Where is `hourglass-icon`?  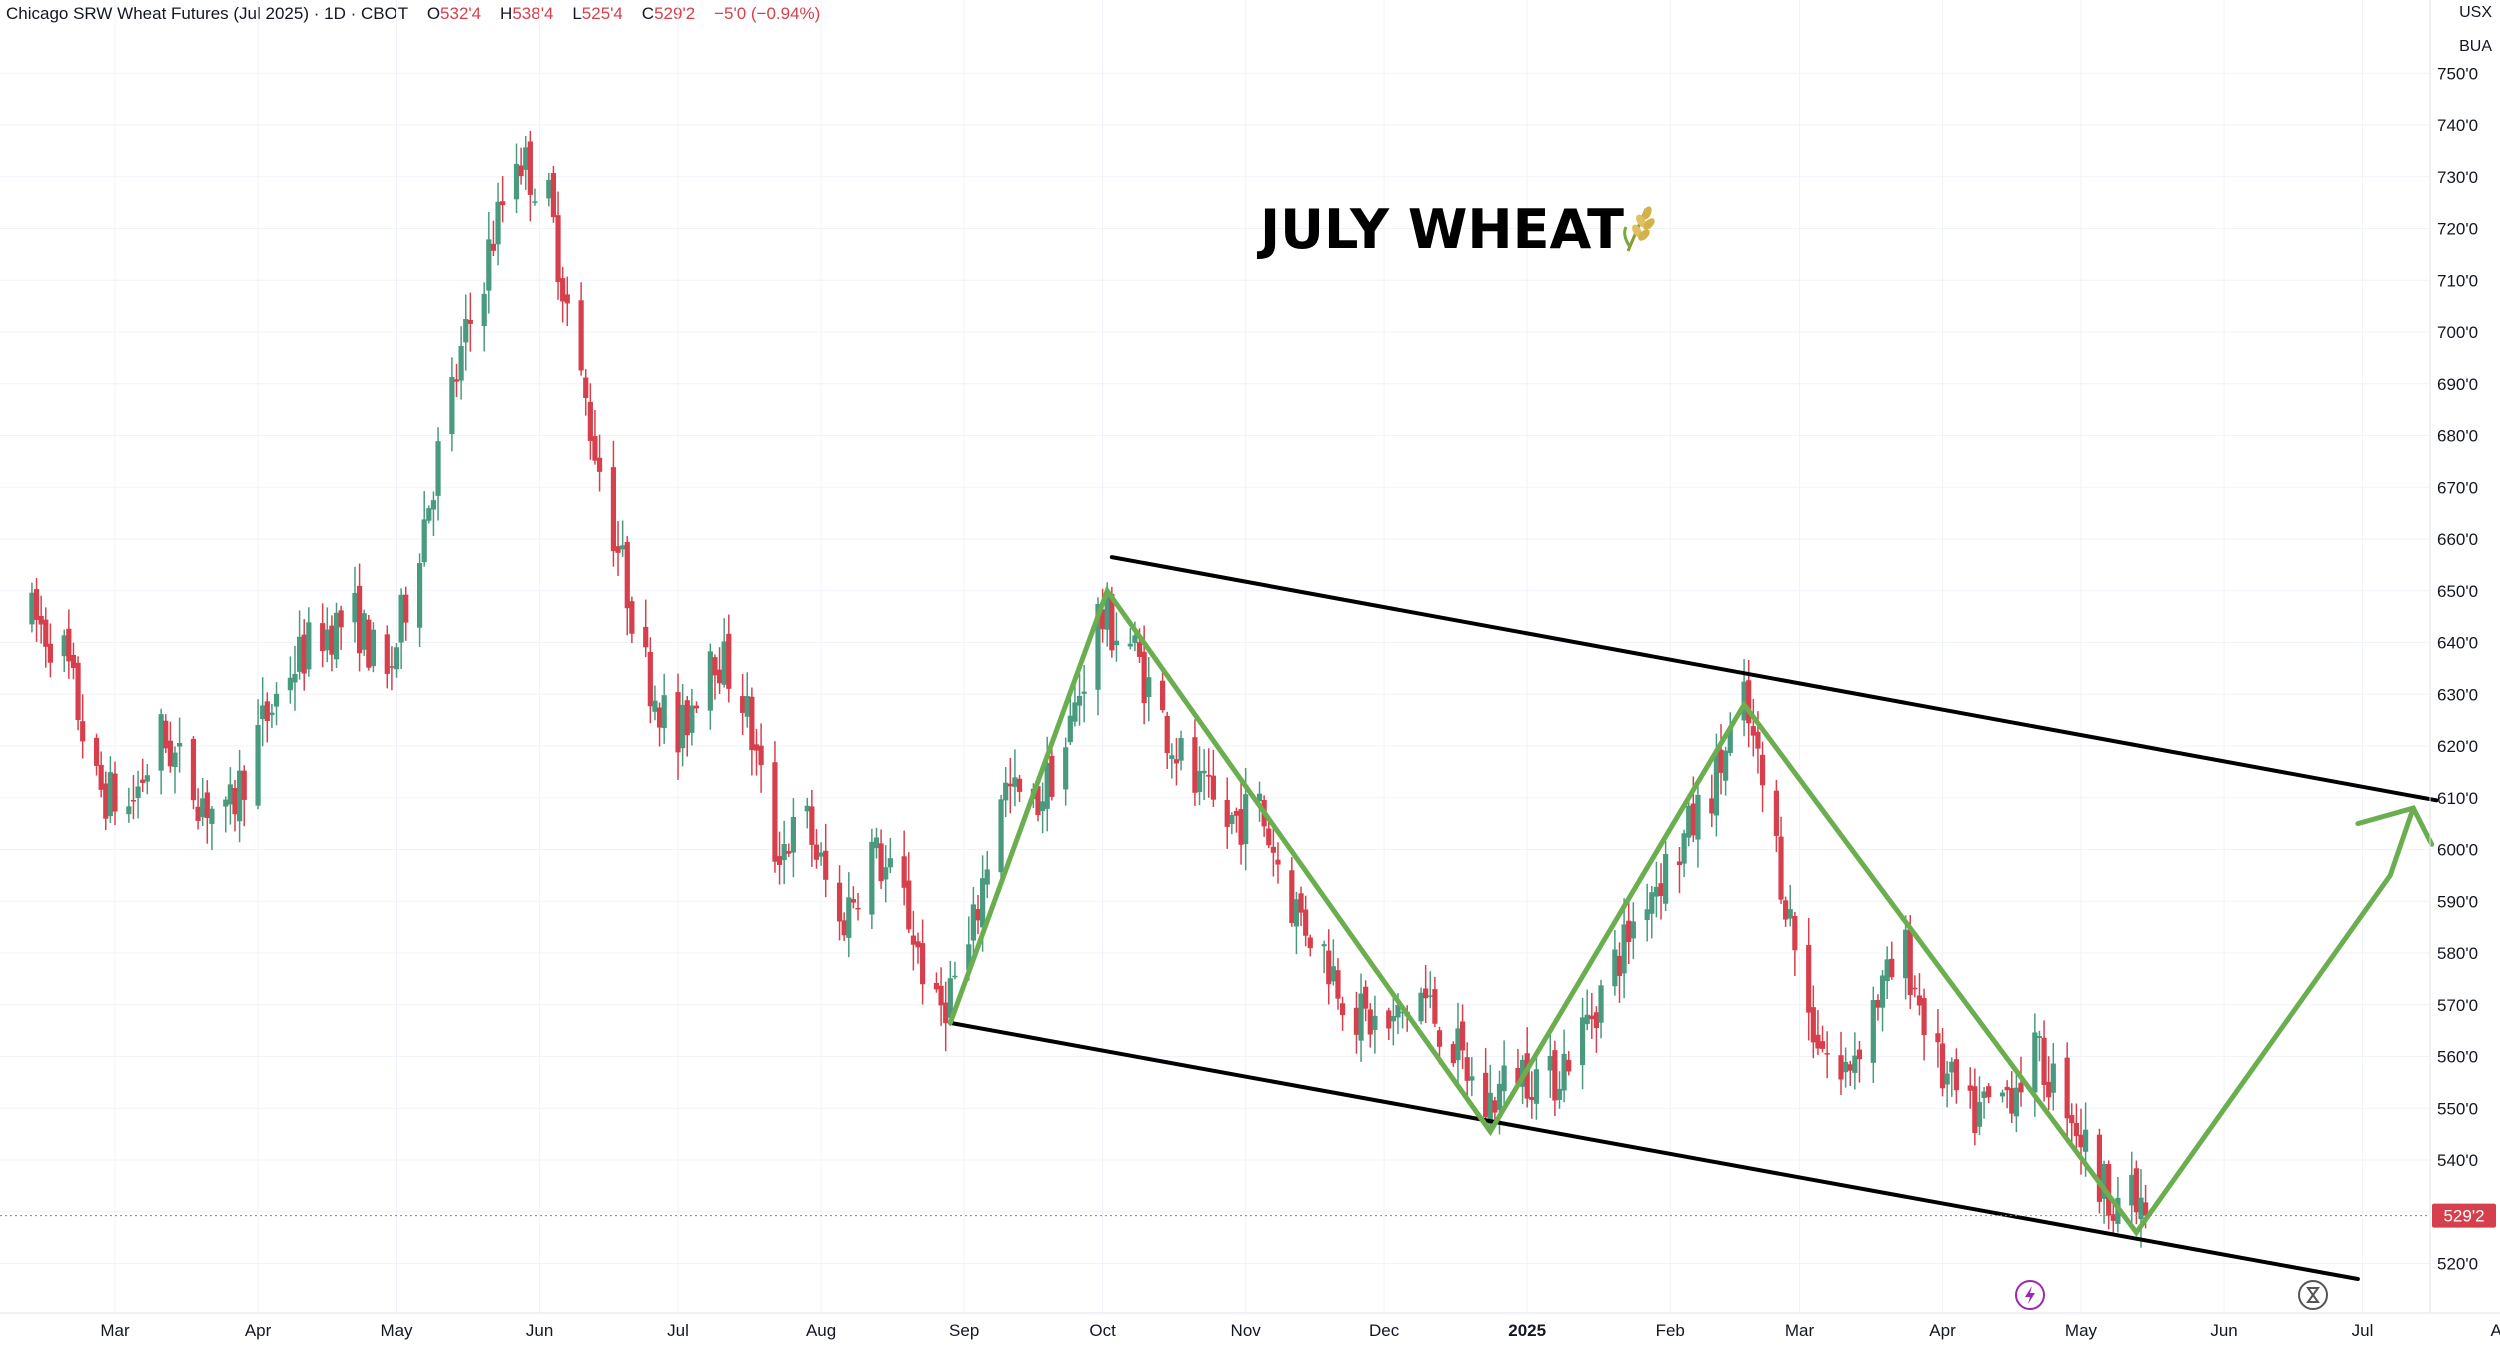 hourglass-icon is located at coordinates (2313, 1295).